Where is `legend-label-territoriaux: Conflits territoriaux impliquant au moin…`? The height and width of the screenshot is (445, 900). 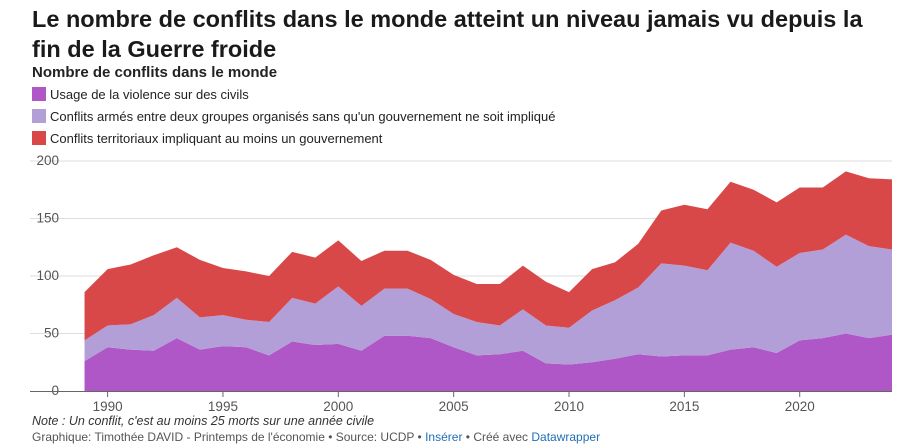 legend-label-territoriaux: Conflits territoriaux impliquant au moin… is located at coordinates (216, 138).